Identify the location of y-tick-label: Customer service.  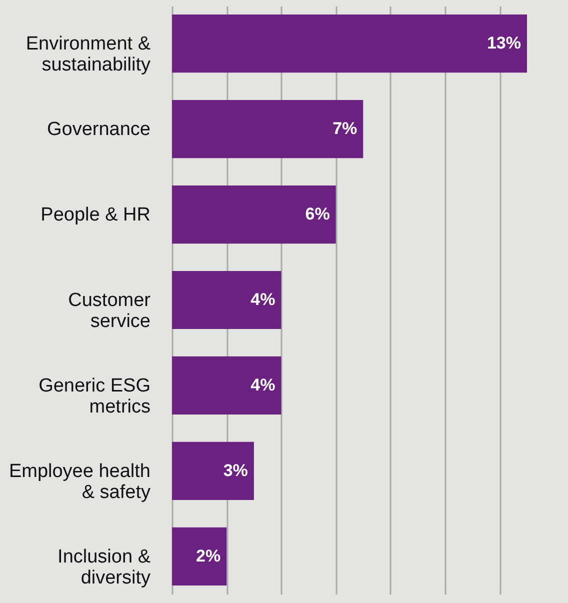
(110, 311).